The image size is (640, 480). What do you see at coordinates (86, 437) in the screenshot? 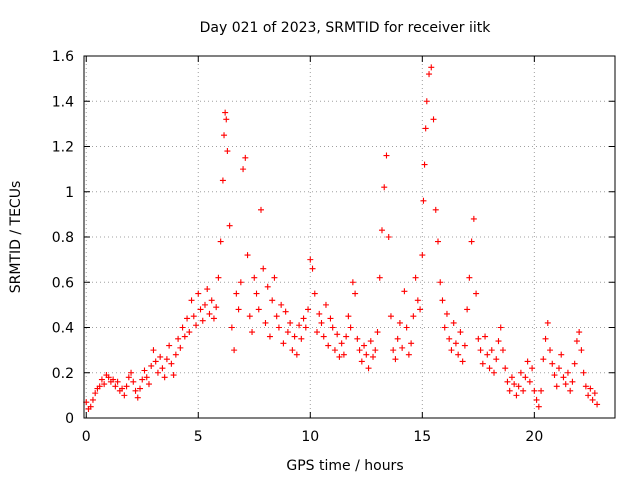
I see `x-tick-label: 0` at bounding box center [86, 437].